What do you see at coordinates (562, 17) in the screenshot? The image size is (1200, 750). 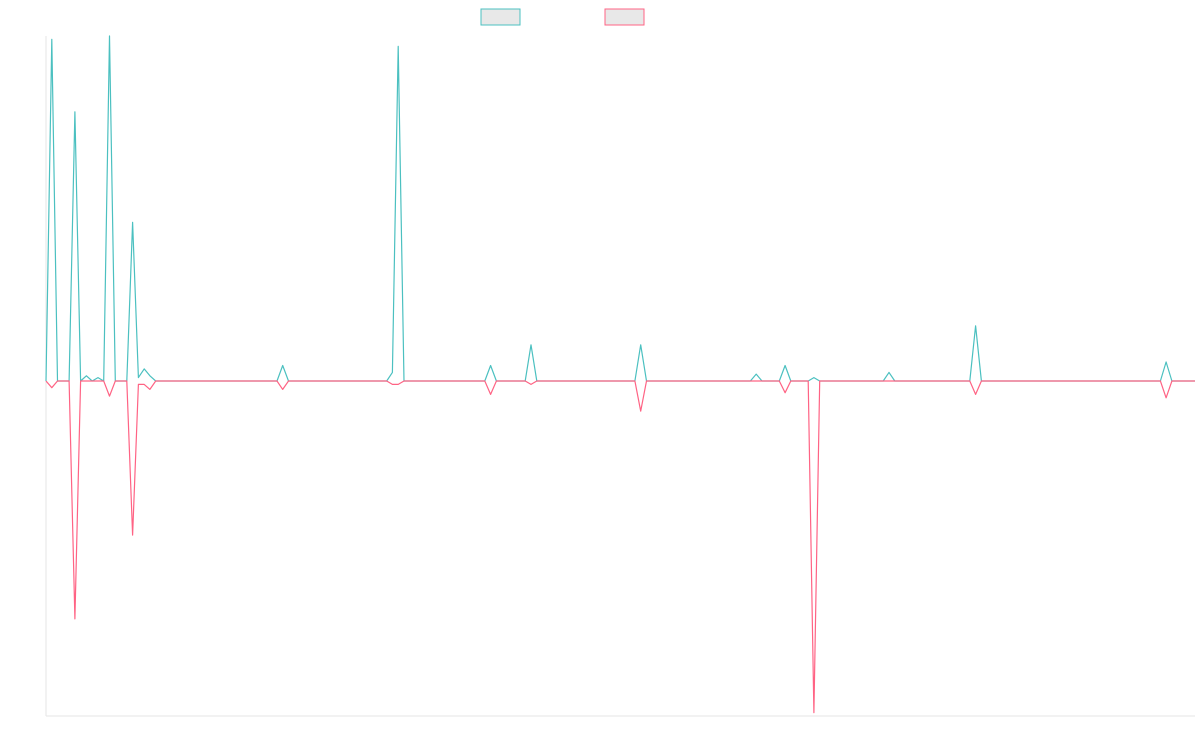 I see `legend` at bounding box center [562, 17].